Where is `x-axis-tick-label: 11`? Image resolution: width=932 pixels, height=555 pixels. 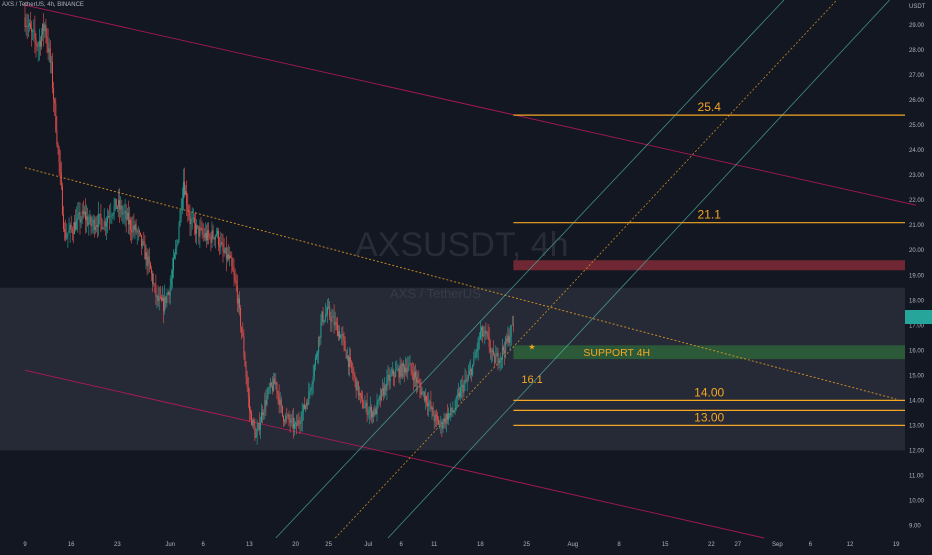 x-axis-tick-label: 11 is located at coordinates (434, 545).